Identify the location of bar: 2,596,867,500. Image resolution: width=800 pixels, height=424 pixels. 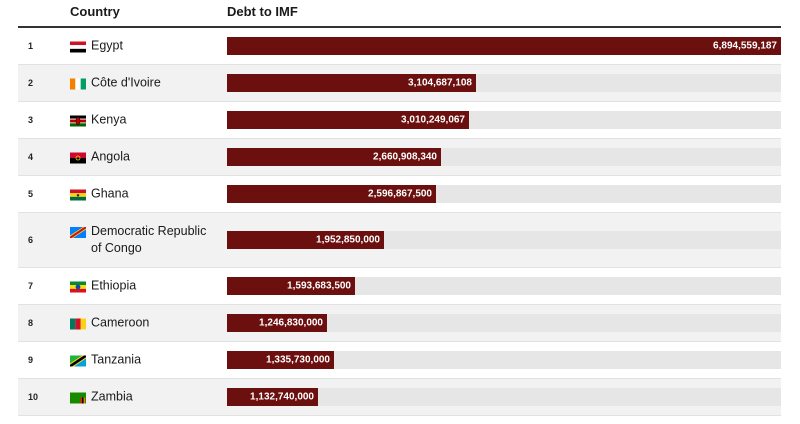
(331, 194).